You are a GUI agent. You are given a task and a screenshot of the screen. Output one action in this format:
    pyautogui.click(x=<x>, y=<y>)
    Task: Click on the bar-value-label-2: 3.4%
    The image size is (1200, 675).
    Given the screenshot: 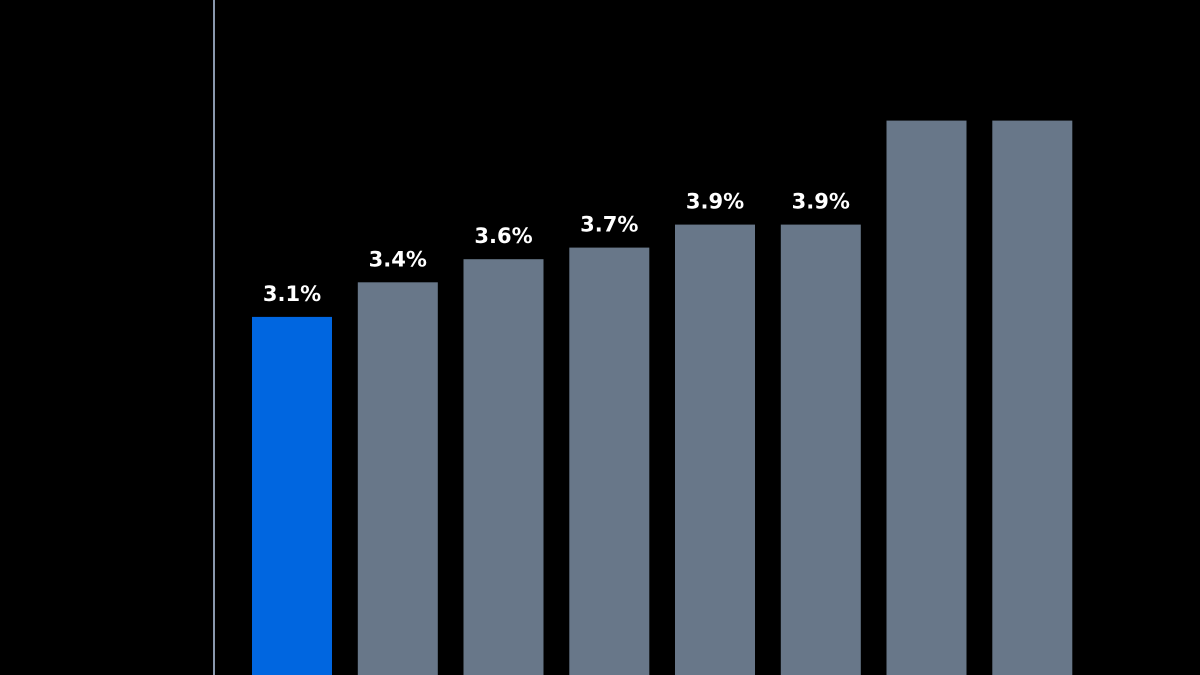 What is the action you would take?
    pyautogui.click(x=398, y=259)
    